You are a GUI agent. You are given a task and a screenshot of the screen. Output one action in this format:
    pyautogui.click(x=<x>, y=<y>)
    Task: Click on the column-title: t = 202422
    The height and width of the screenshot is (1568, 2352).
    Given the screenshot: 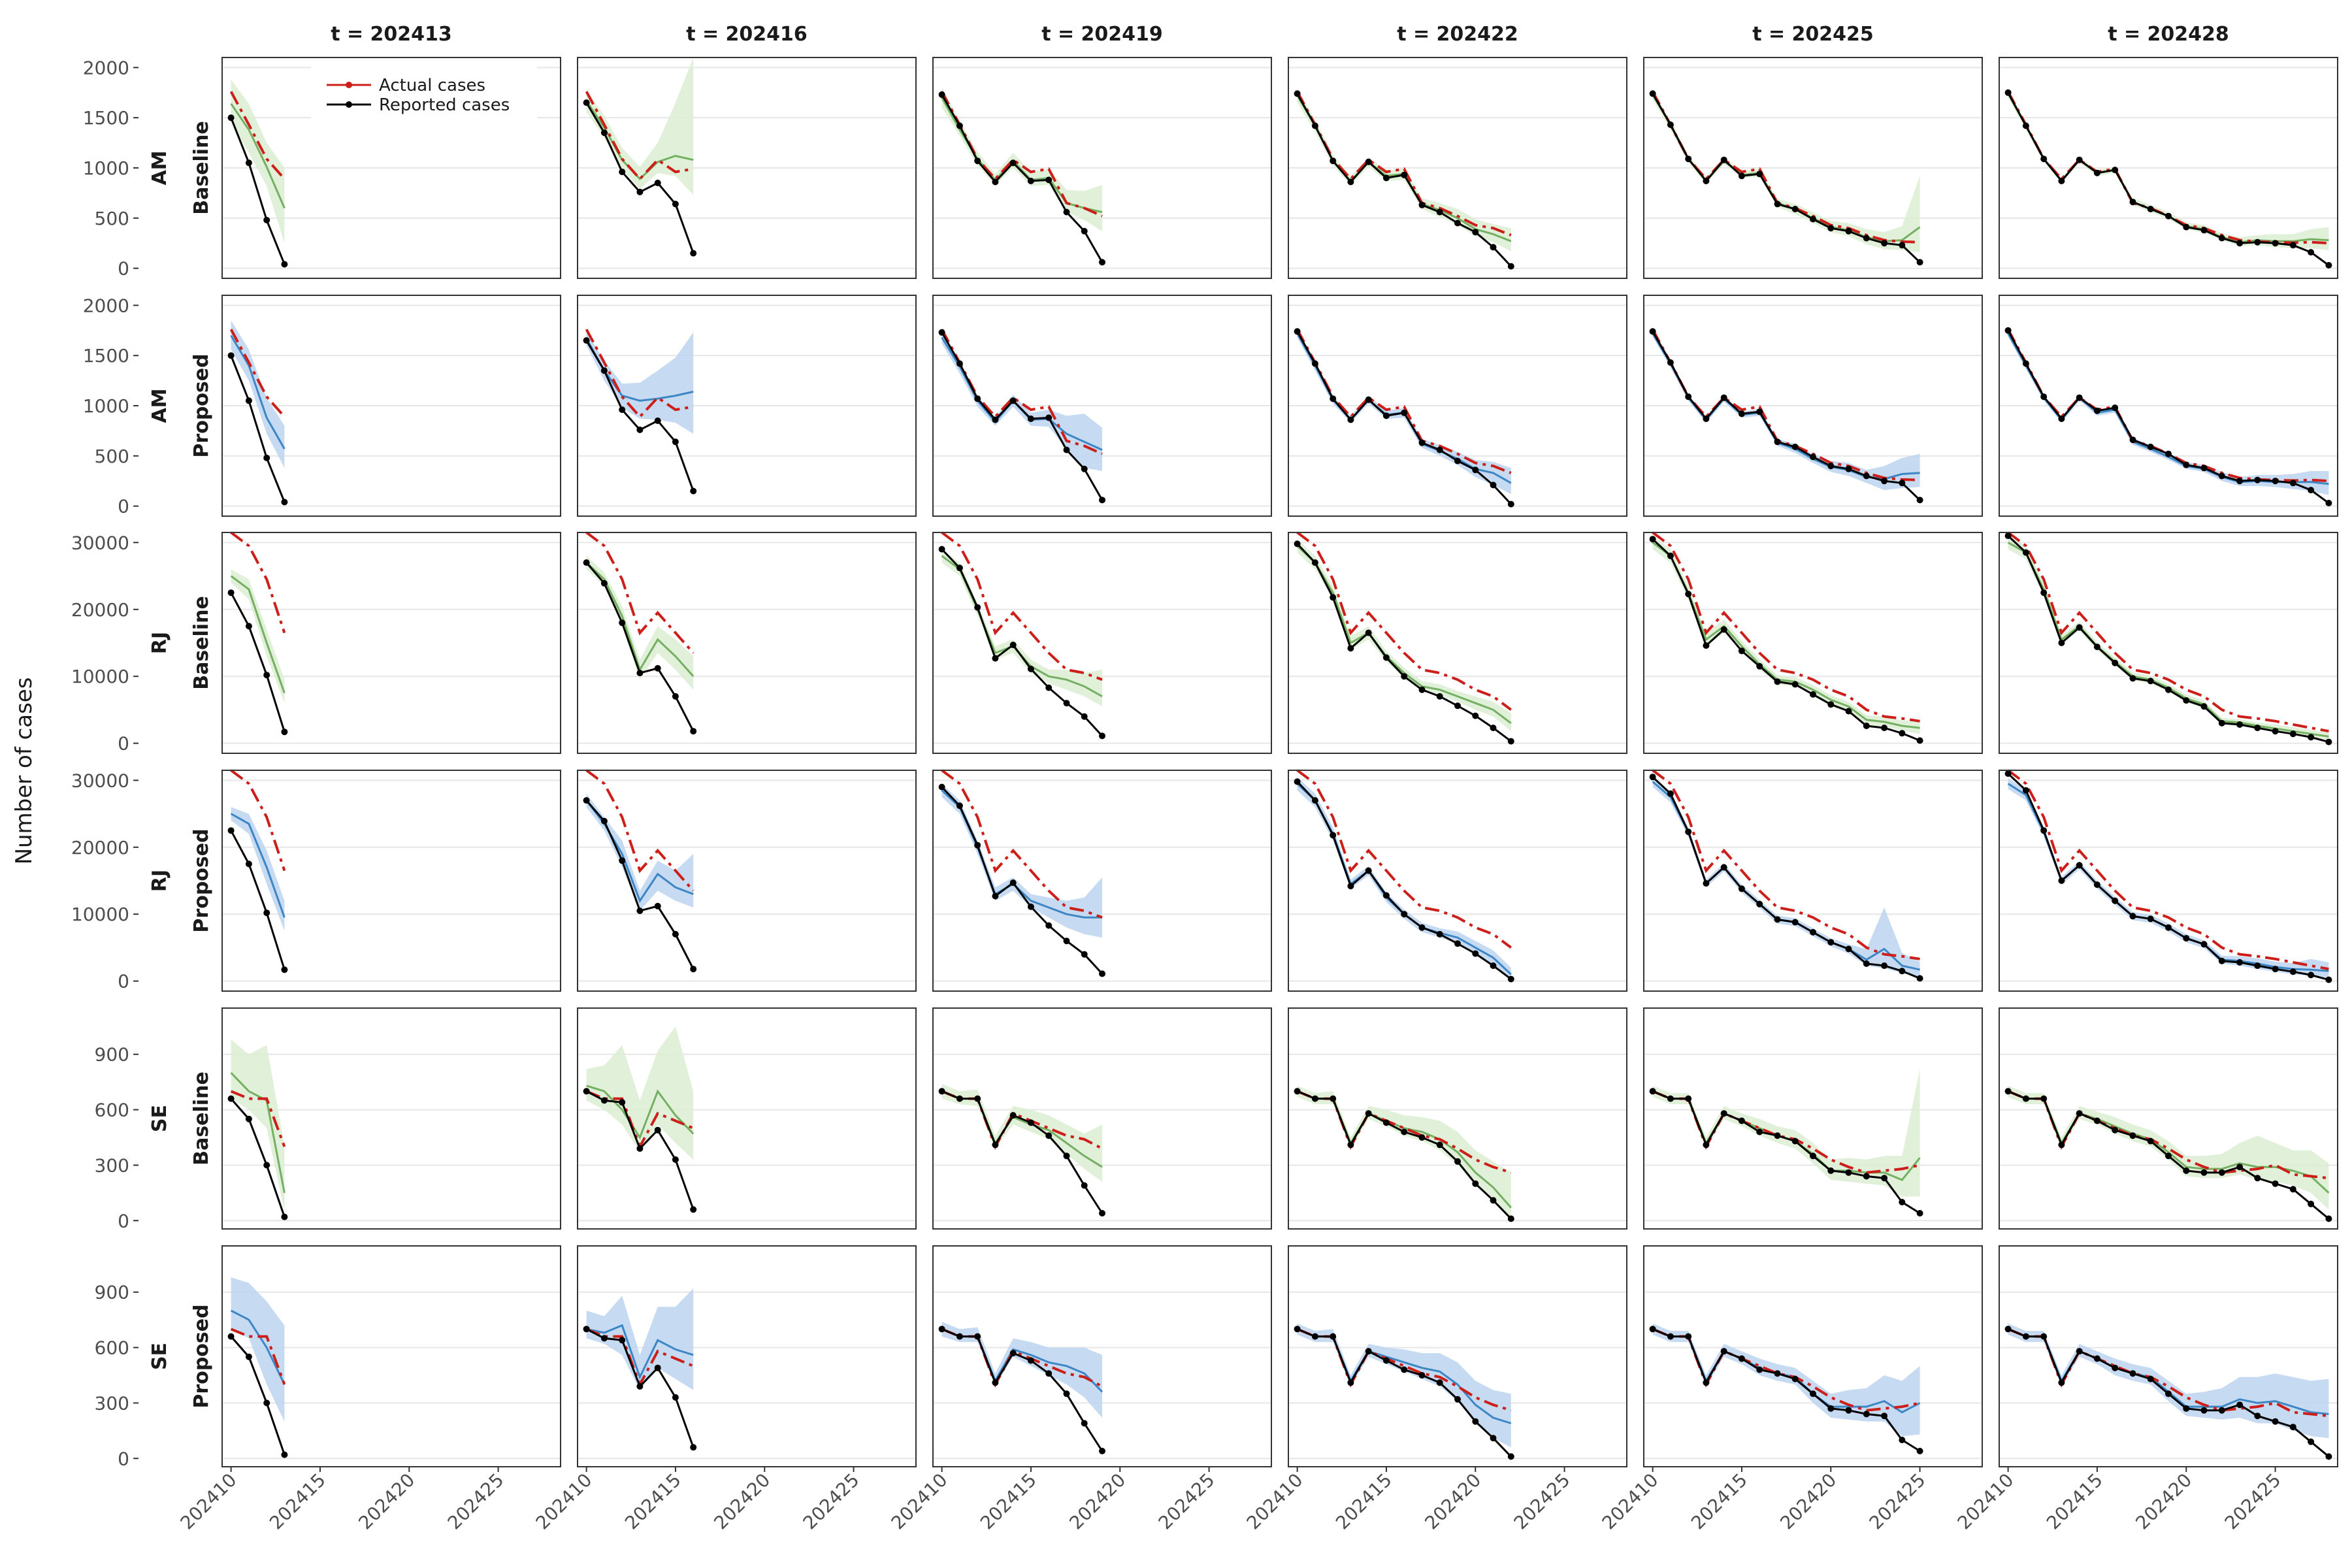 What is the action you would take?
    pyautogui.click(x=1457, y=34)
    